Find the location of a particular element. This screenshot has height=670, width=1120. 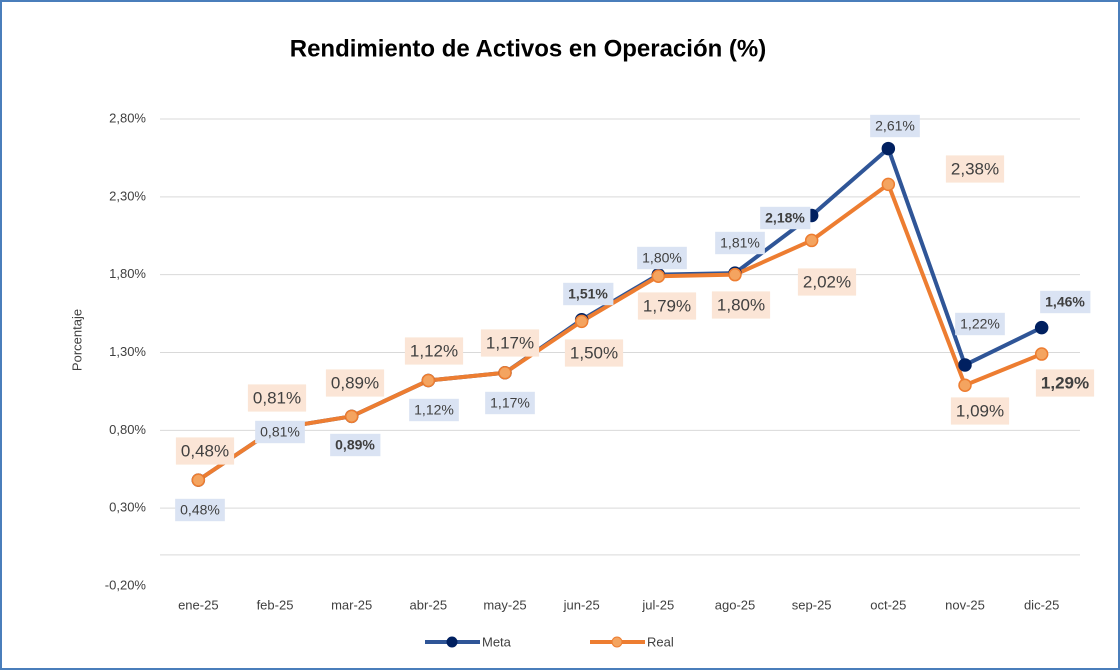

data-label: 0,48% is located at coordinates (200, 510).